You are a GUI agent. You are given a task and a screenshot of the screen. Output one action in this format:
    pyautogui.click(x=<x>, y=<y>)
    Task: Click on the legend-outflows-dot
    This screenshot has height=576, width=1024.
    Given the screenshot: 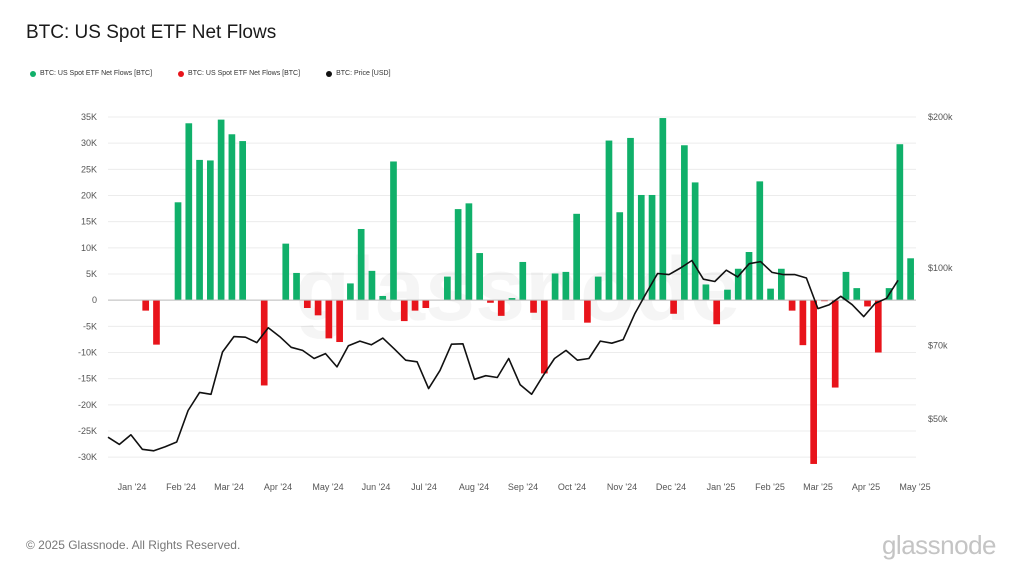 What is the action you would take?
    pyautogui.click(x=181, y=73)
    